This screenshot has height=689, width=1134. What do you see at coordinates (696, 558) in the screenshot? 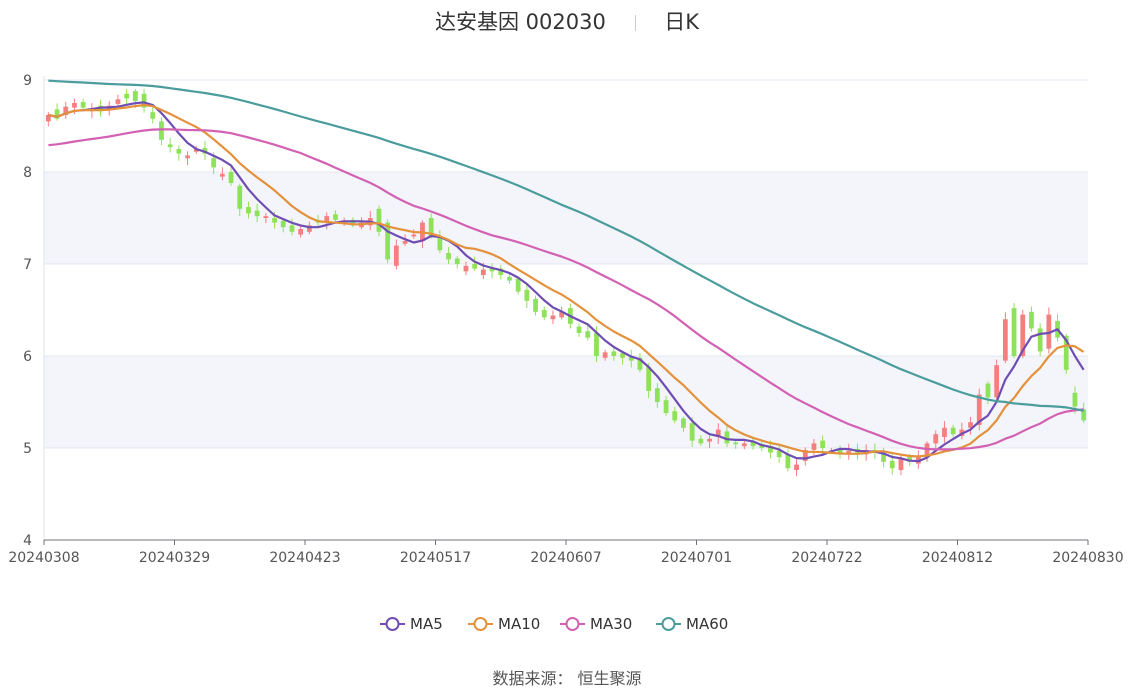
I see `x-tick-label: 20240701` at bounding box center [696, 558].